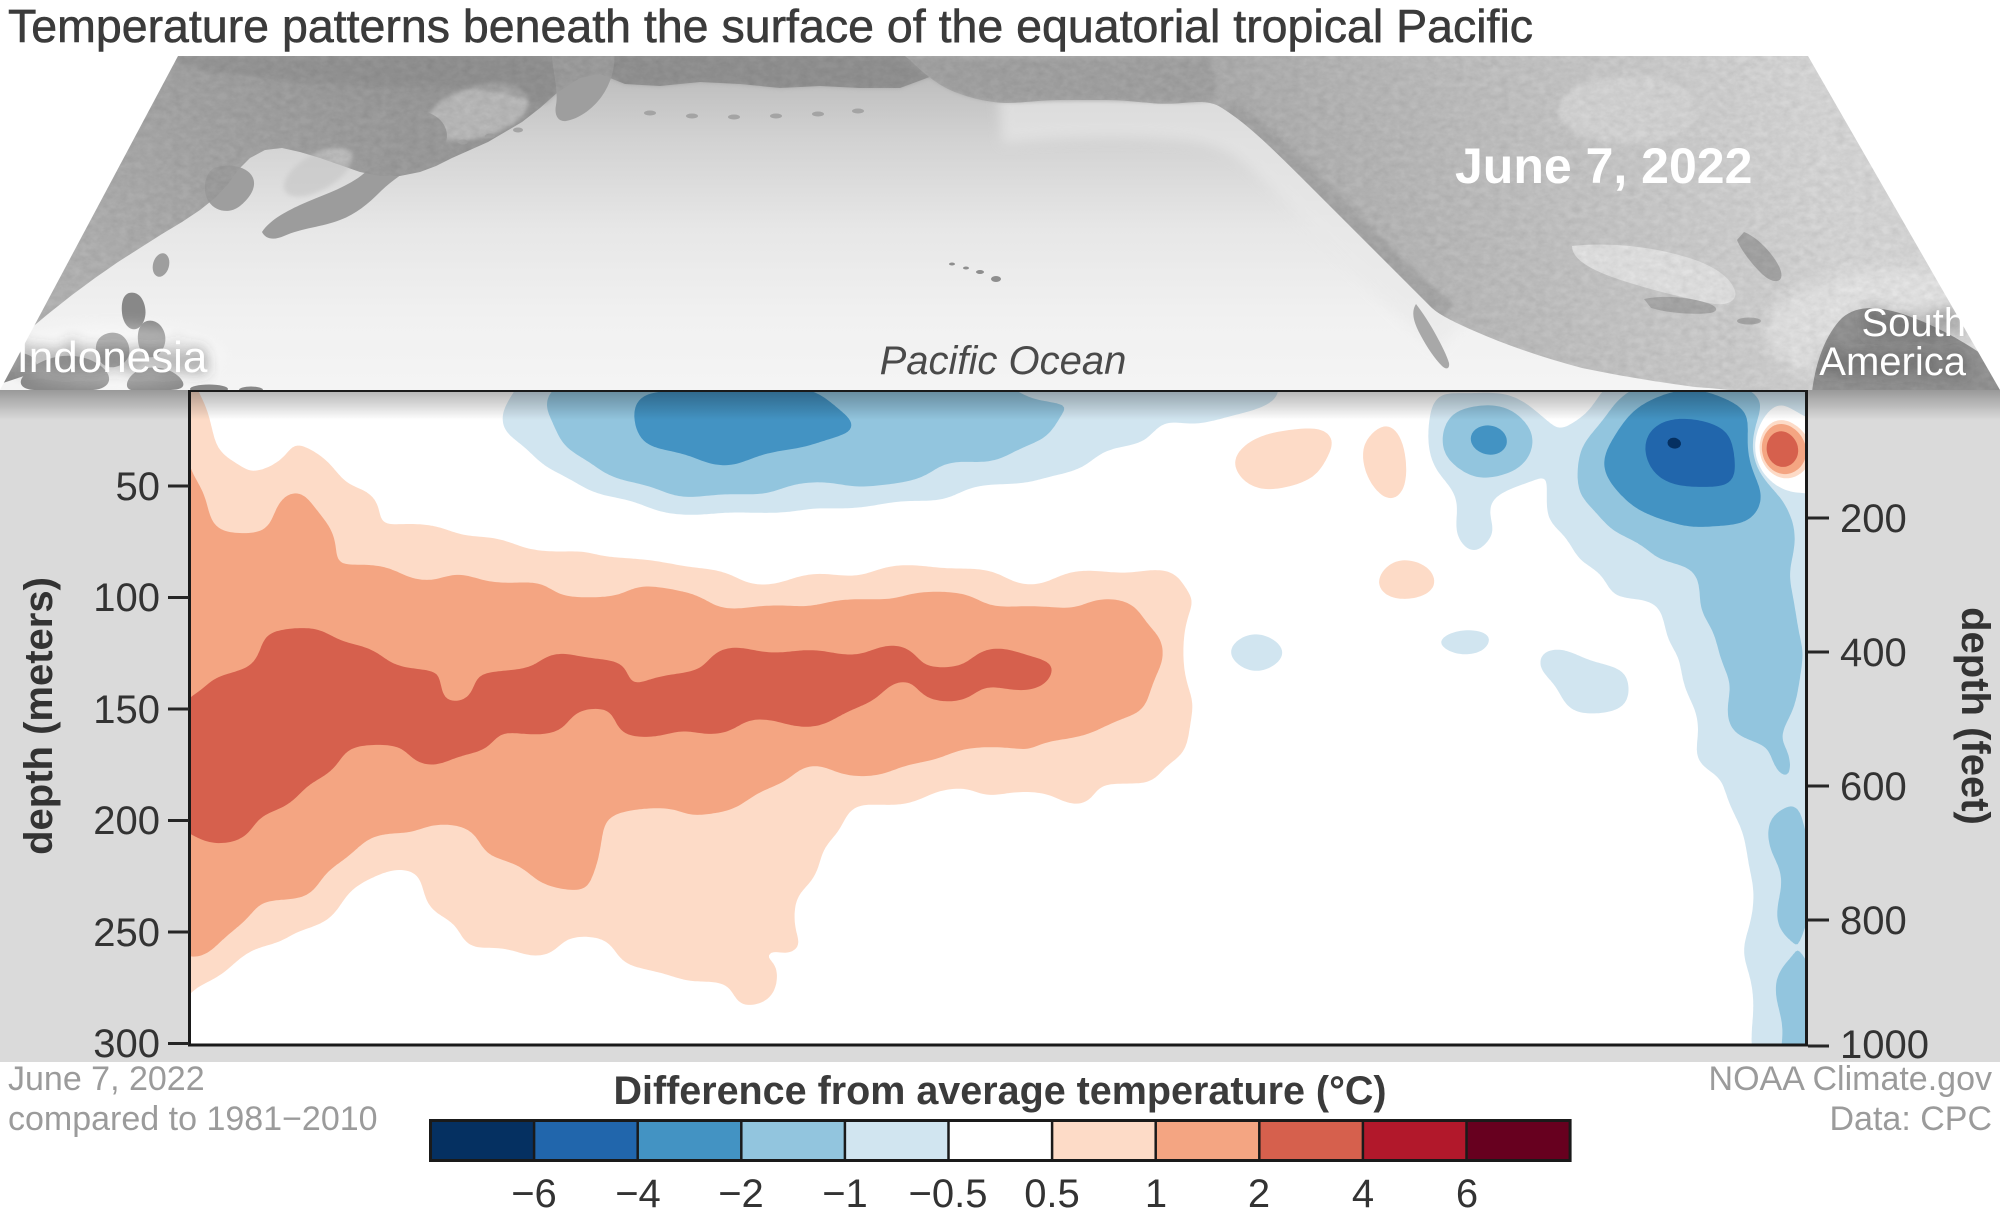 The width and height of the screenshot is (2000, 1224). What do you see at coordinates (1052, 1194) in the screenshot?
I see `svg-text: 0.5` at bounding box center [1052, 1194].